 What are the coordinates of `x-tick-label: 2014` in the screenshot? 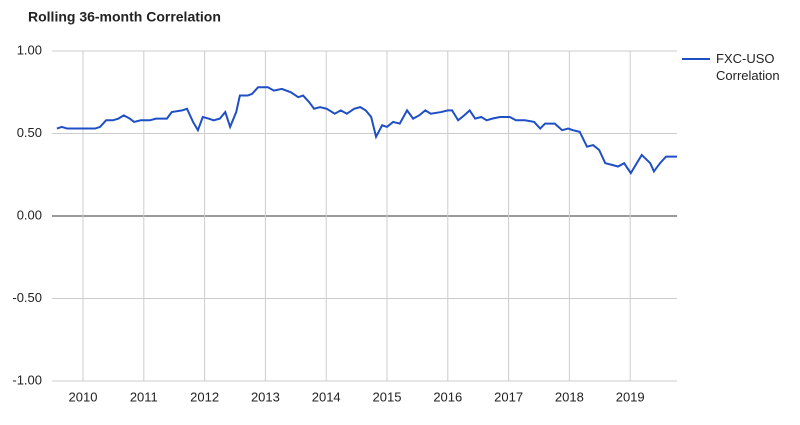 It's located at (326, 396).